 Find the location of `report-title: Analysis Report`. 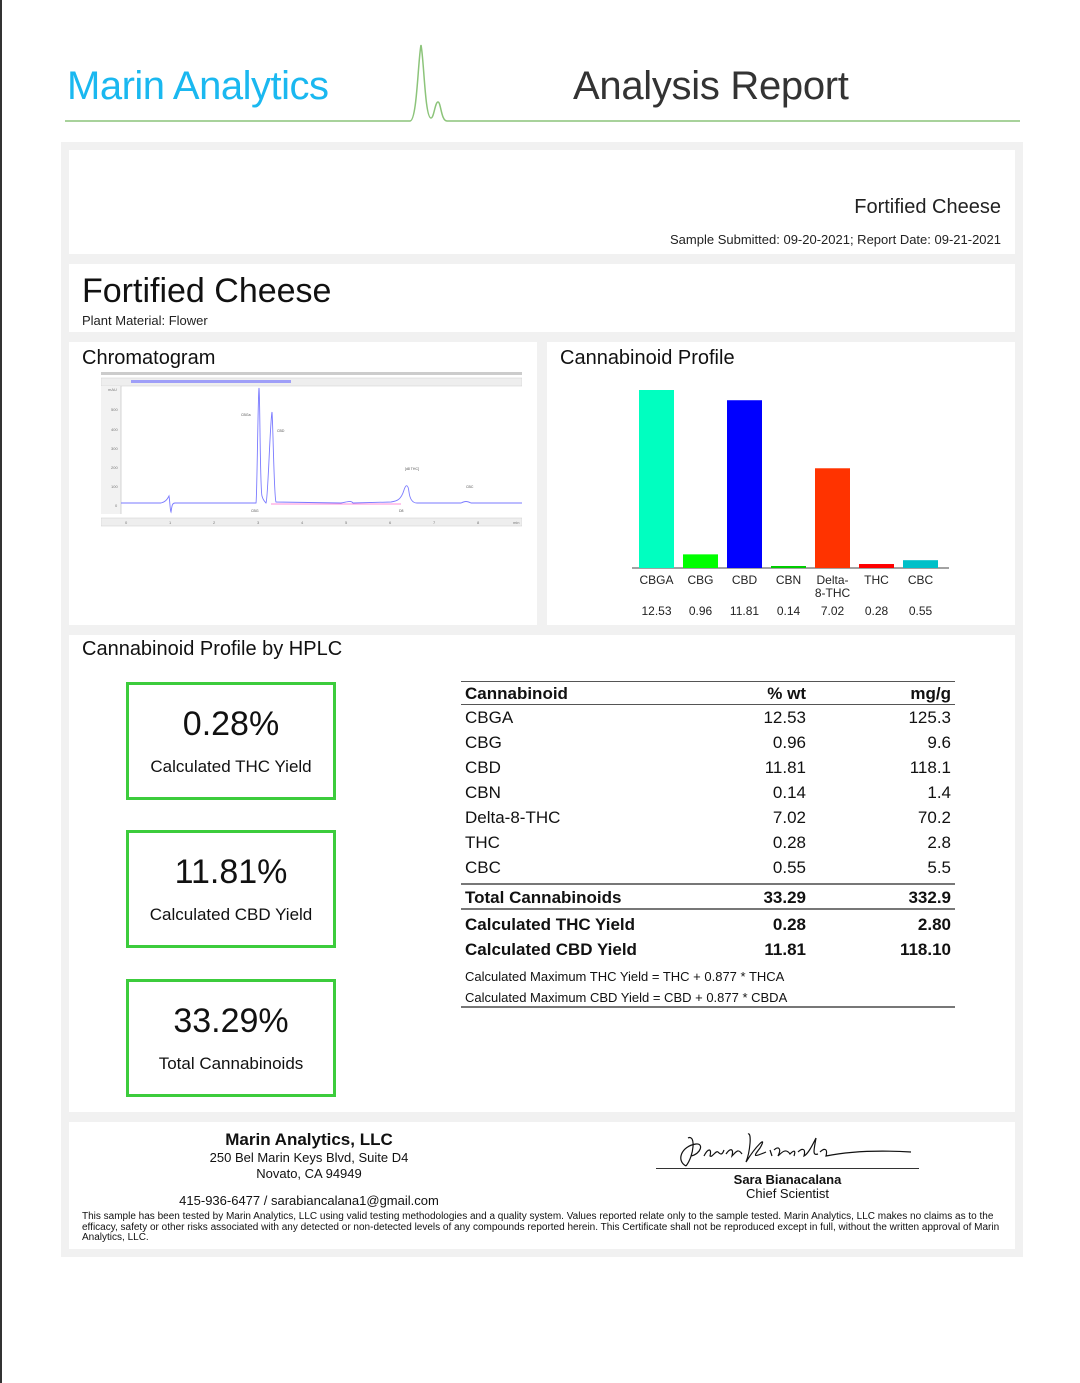

report-title: Analysis Report is located at coordinates (711, 86).